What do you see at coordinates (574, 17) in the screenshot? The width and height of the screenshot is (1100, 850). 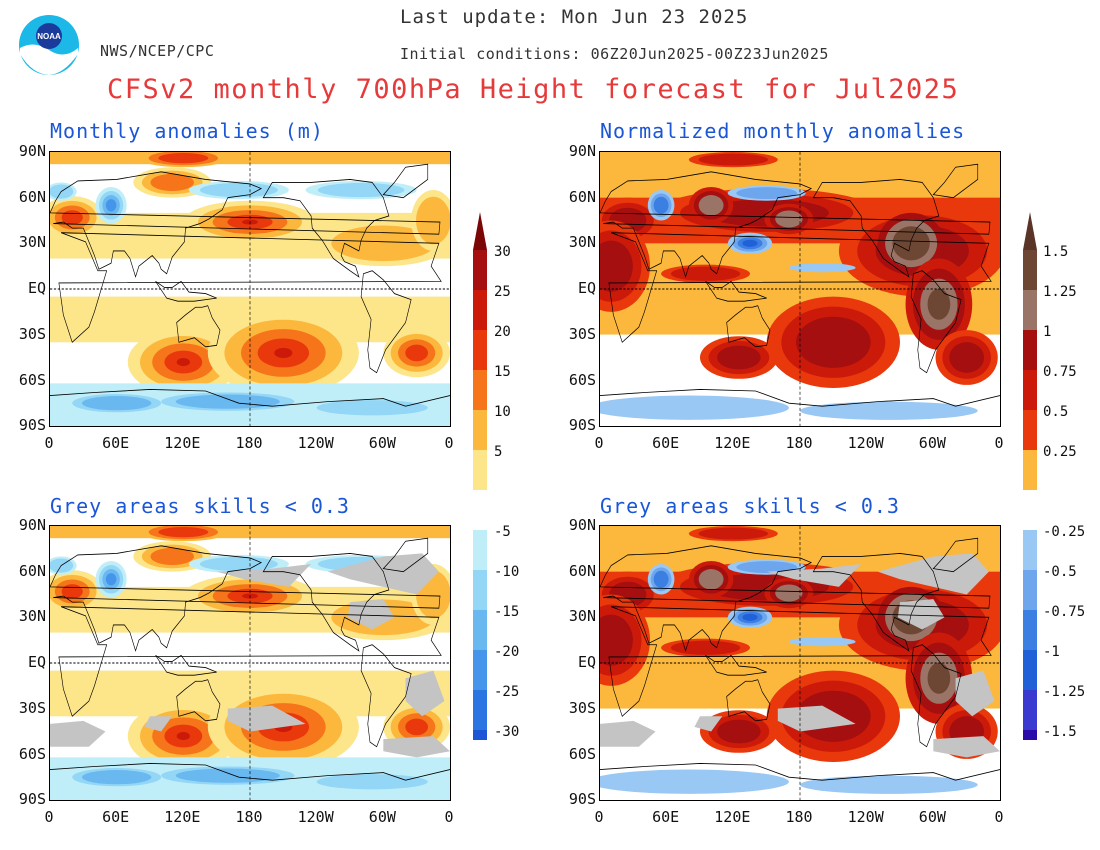 I see `last-update: Last update: Mon Jun 23 2025` at bounding box center [574, 17].